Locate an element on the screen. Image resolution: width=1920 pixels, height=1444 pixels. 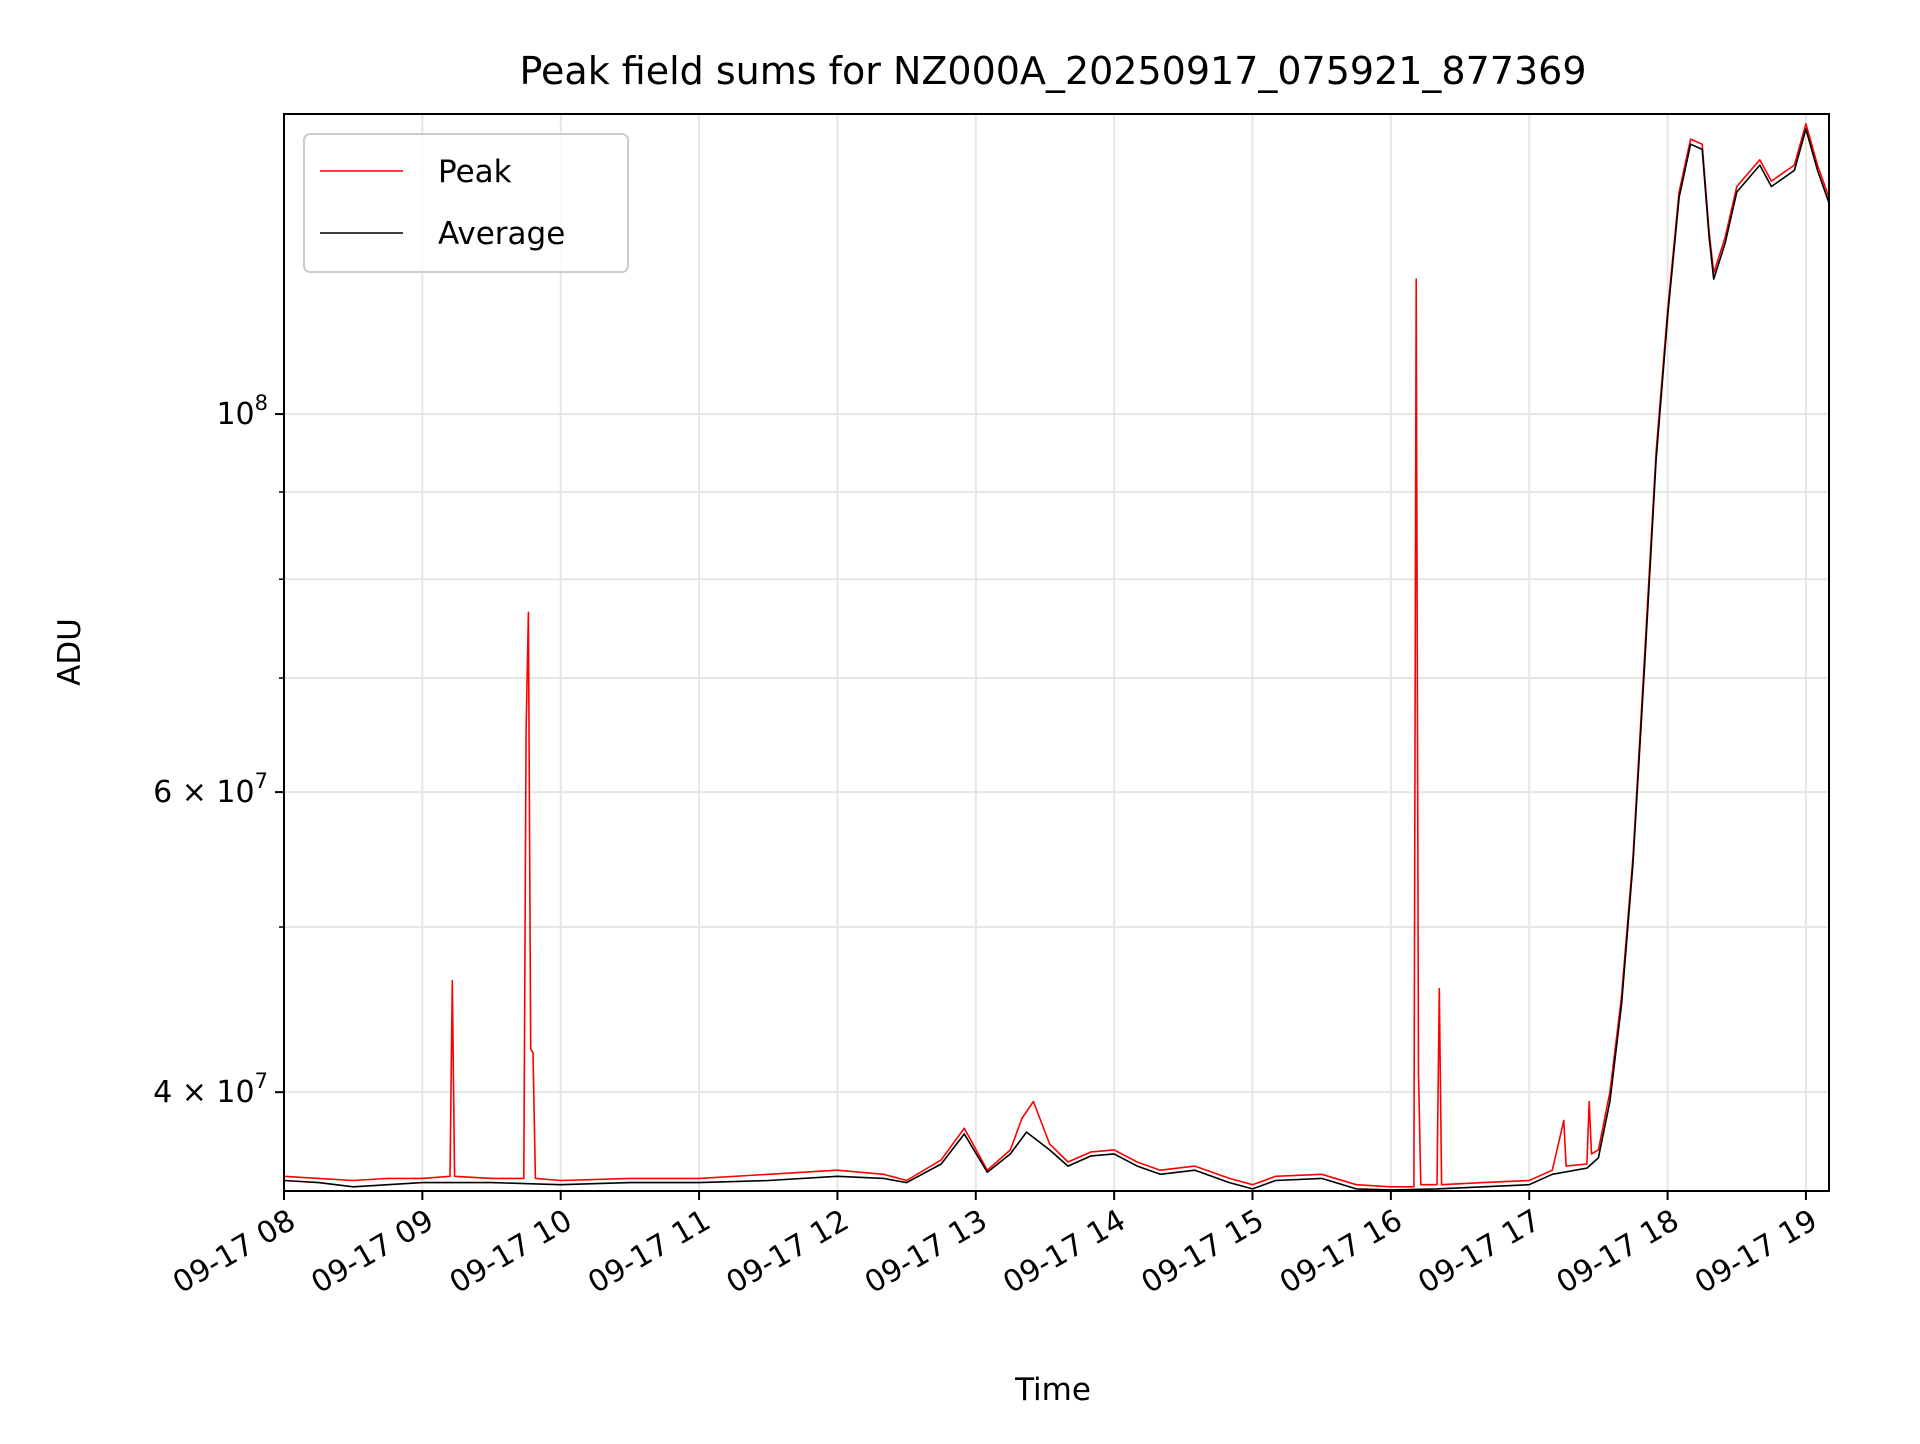
legend-box is located at coordinates (466, 203).